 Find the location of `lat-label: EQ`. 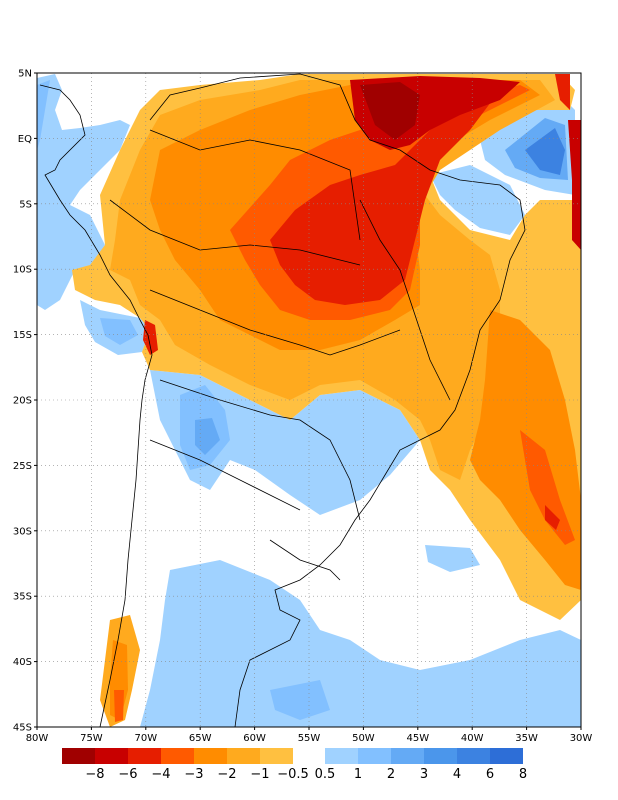

lat-label: EQ is located at coordinates (25, 139).